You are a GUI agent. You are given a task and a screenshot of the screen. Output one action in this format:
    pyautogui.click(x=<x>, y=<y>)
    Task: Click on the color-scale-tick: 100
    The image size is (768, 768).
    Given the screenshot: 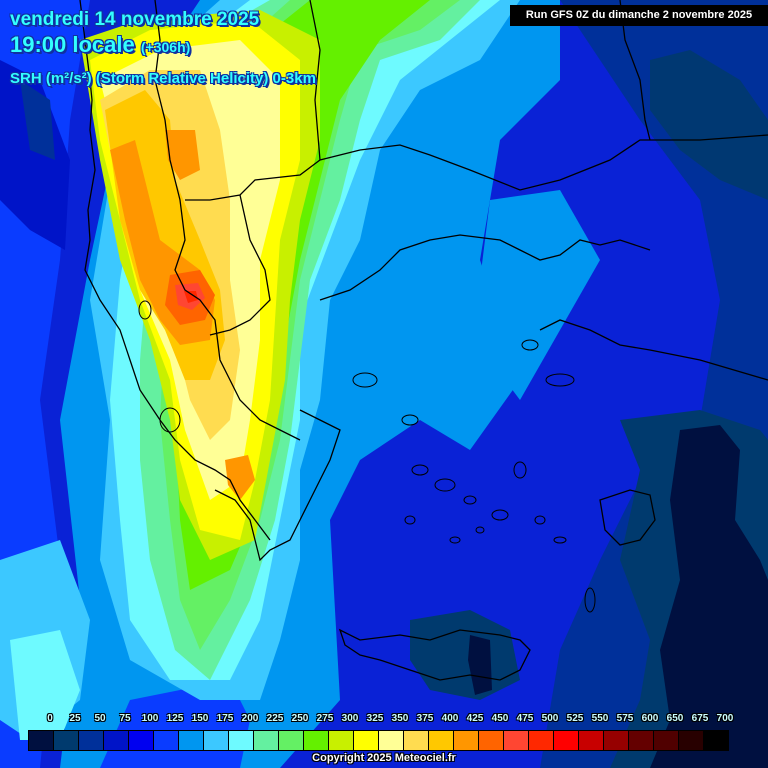 What is the action you would take?
    pyautogui.click(x=150, y=718)
    